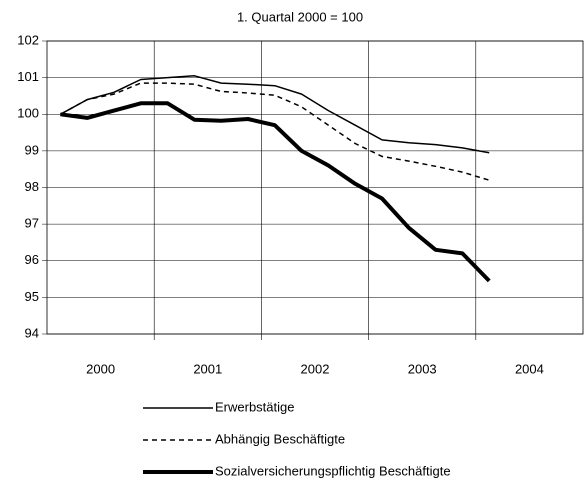  I want to click on legend-label: Abhängig Beschäftigte, so click(280, 438).